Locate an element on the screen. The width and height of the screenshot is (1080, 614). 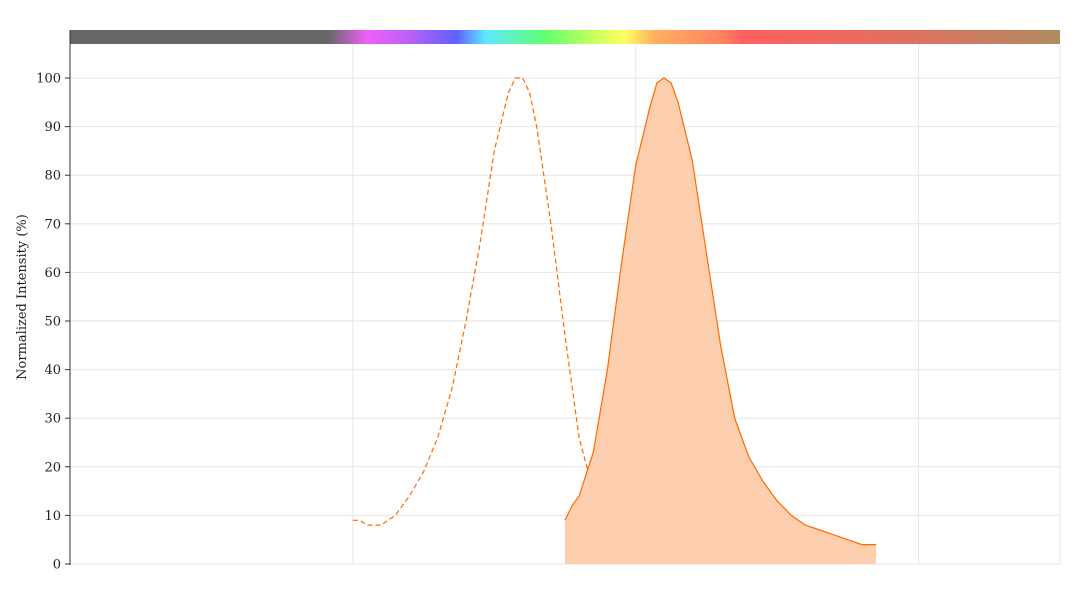
spectrum-bar is located at coordinates (565, 37).